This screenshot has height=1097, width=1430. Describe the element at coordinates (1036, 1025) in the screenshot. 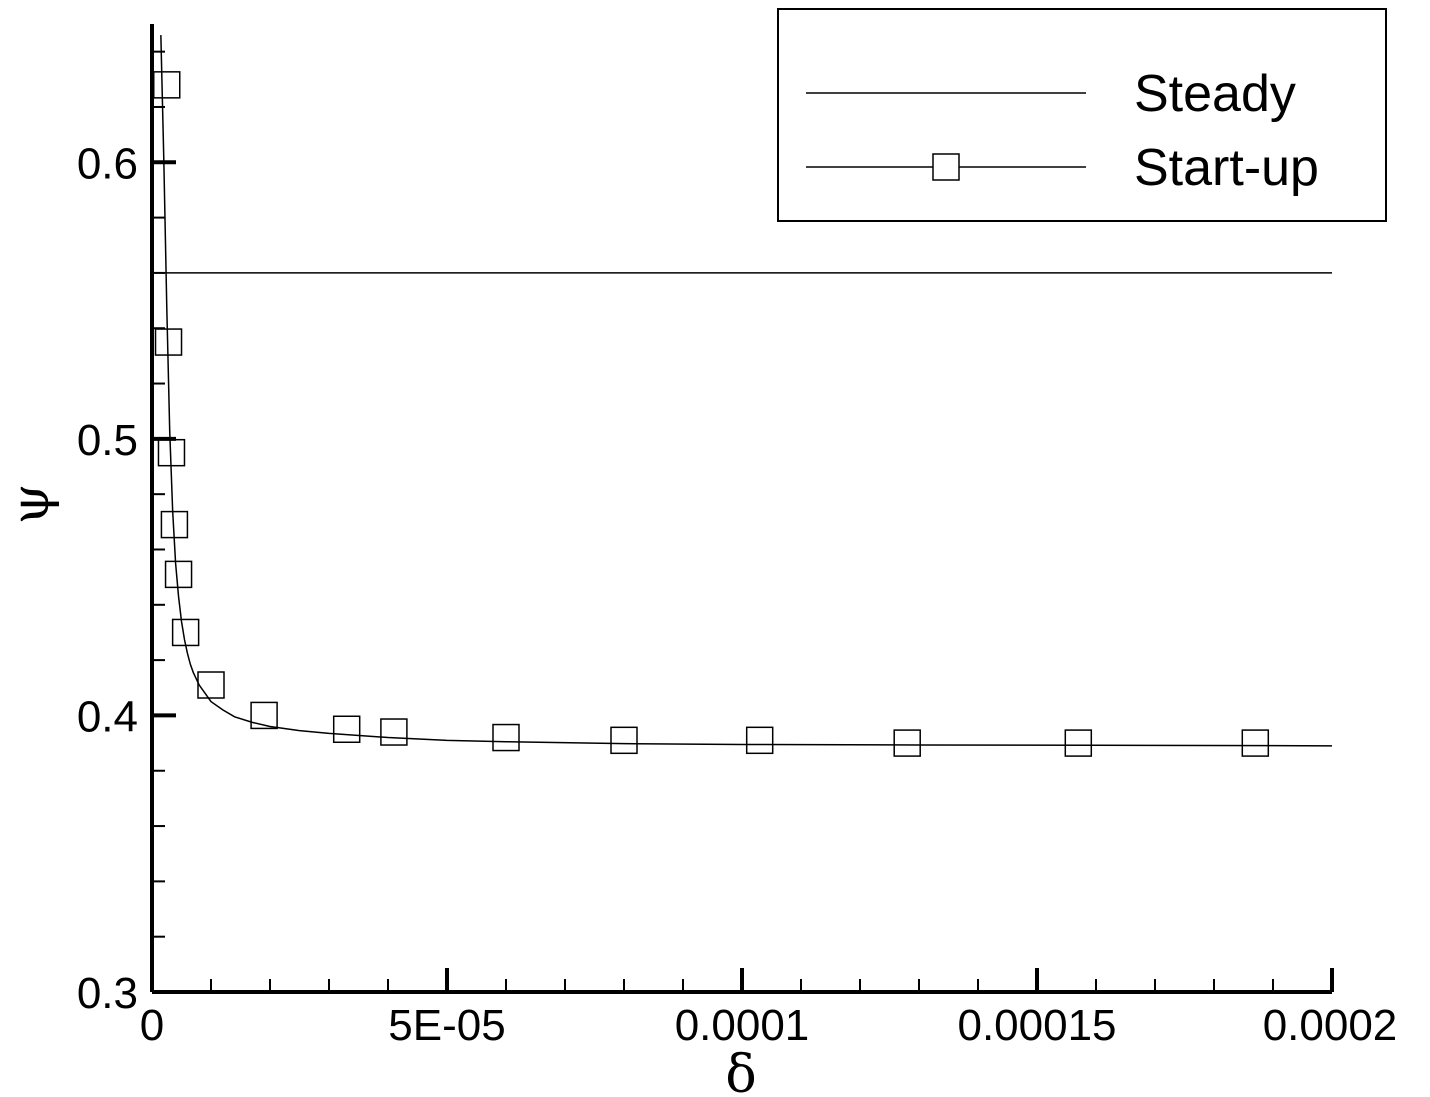

I see `x-tick-label: 0.00015` at that location.